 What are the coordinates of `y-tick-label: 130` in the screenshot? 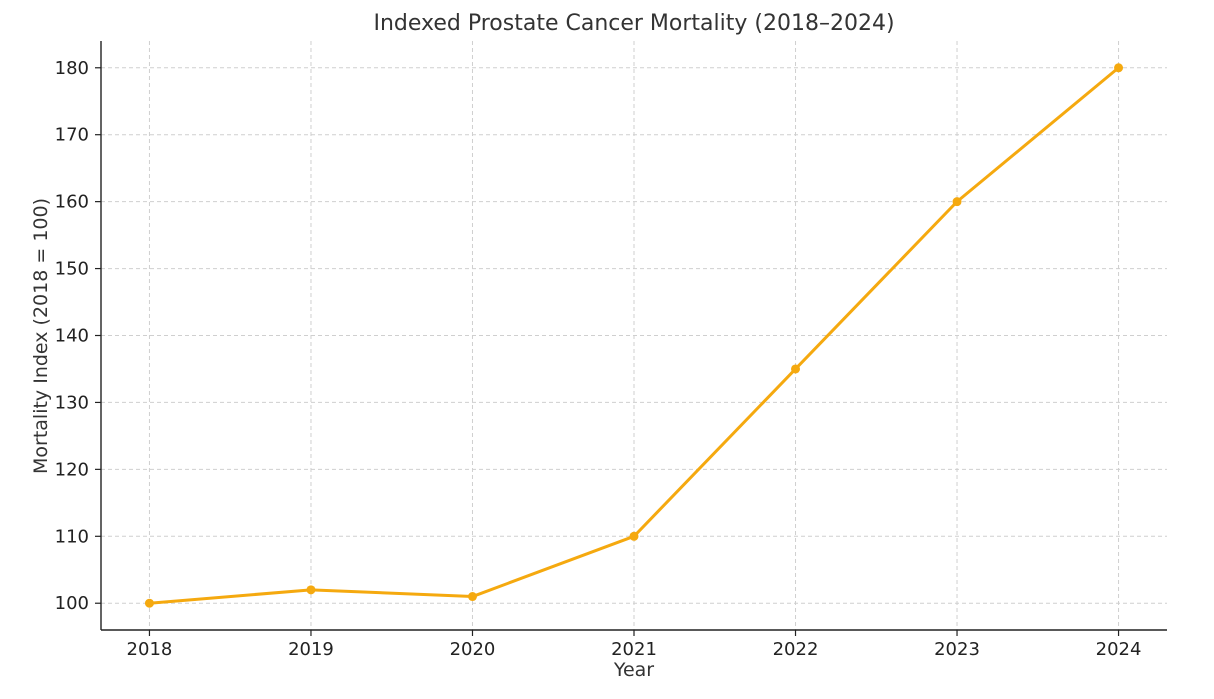 It's located at (72, 402).